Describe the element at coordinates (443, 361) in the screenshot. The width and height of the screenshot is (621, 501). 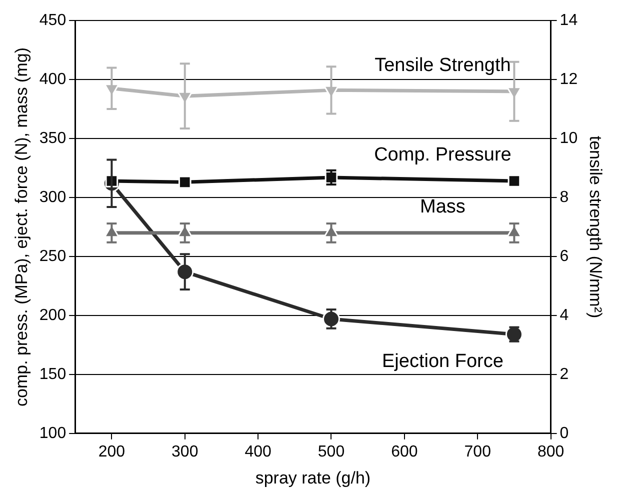
I see `series-label: Ejection Force` at that location.